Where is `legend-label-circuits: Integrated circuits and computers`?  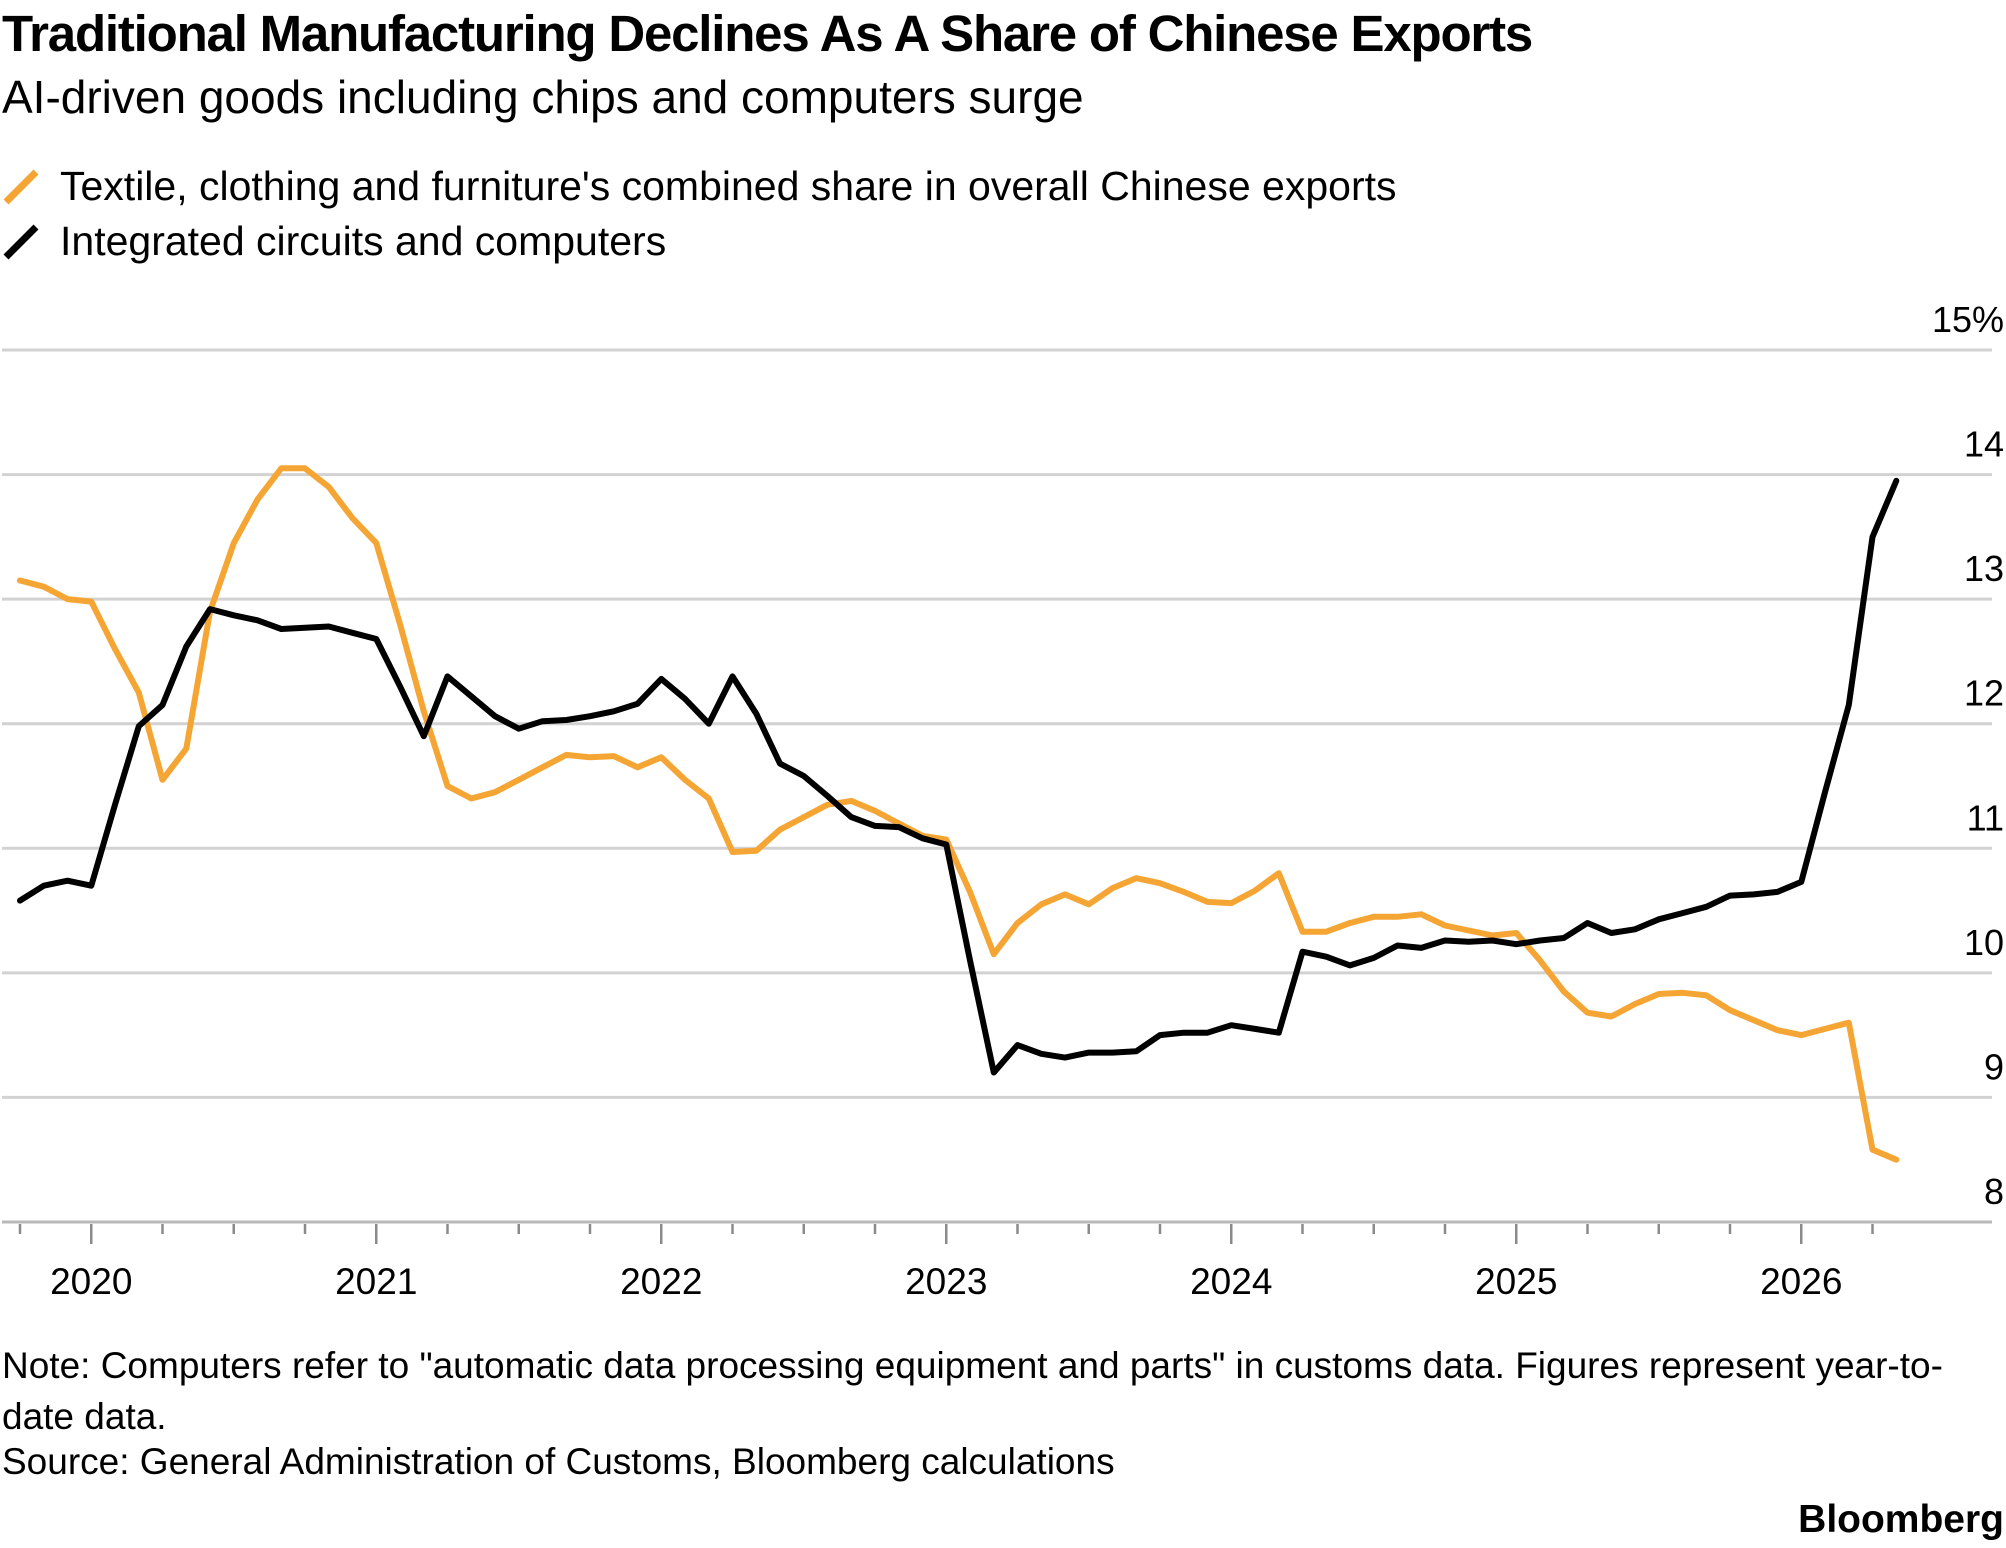 legend-label-circuits: Integrated circuits and computers is located at coordinates (363, 240).